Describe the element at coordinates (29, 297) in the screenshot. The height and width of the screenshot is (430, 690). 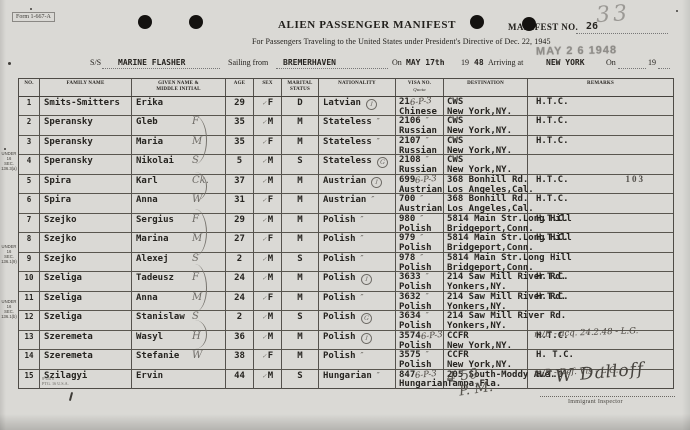
I see `row-number: 11` at that location.